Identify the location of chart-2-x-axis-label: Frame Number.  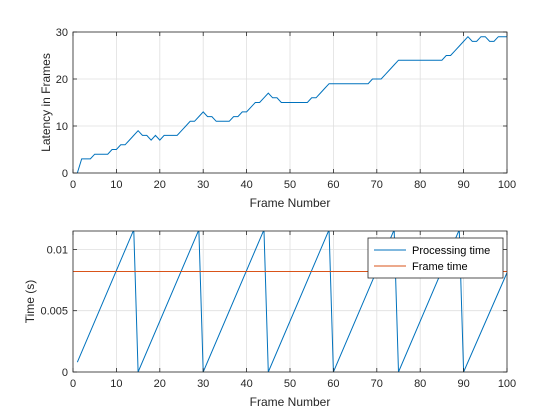
(290, 402).